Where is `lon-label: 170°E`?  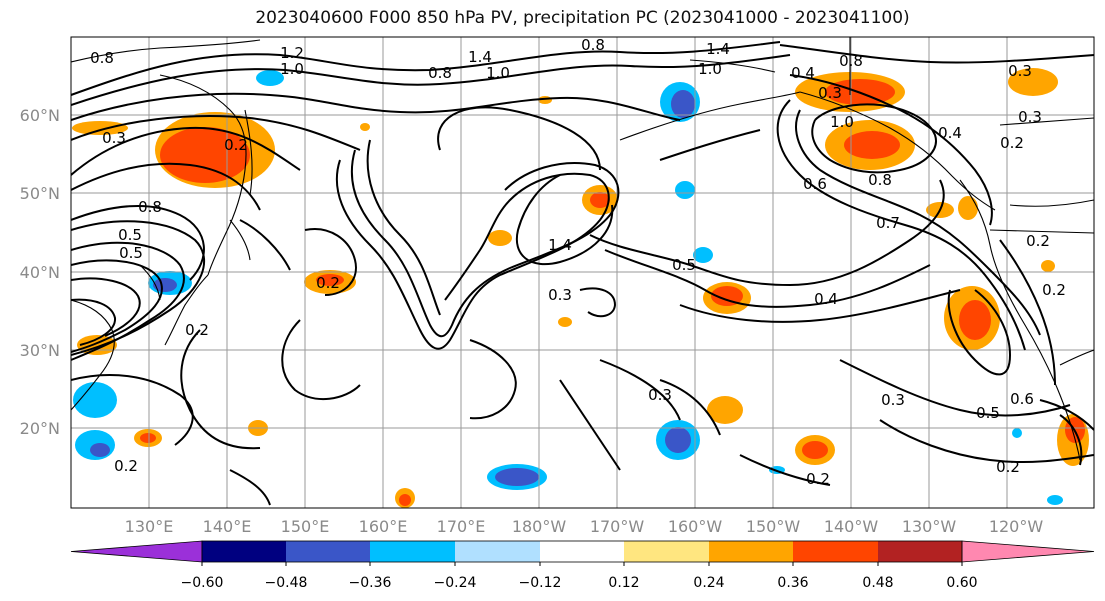
lon-label: 170°E is located at coordinates (461, 526).